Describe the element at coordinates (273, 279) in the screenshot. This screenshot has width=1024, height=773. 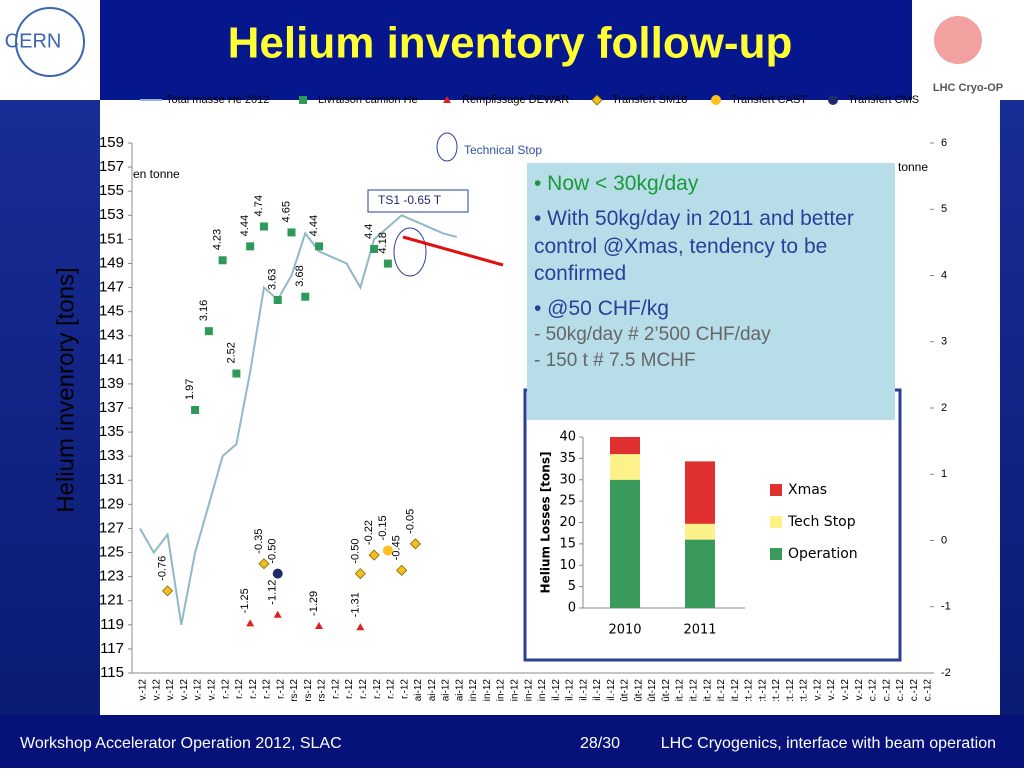
I see `data-label: 3.63` at that location.